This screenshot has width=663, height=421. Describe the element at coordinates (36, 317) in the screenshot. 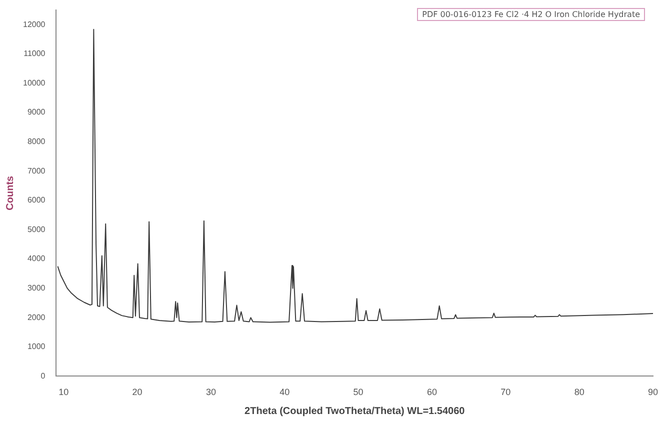

I see `y-tick-label: 2000` at that location.